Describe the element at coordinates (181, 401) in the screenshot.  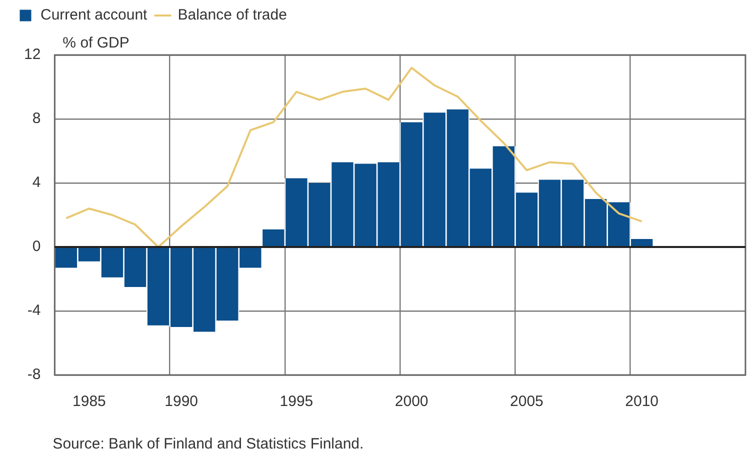
I see `x-tick-label: 1990` at that location.